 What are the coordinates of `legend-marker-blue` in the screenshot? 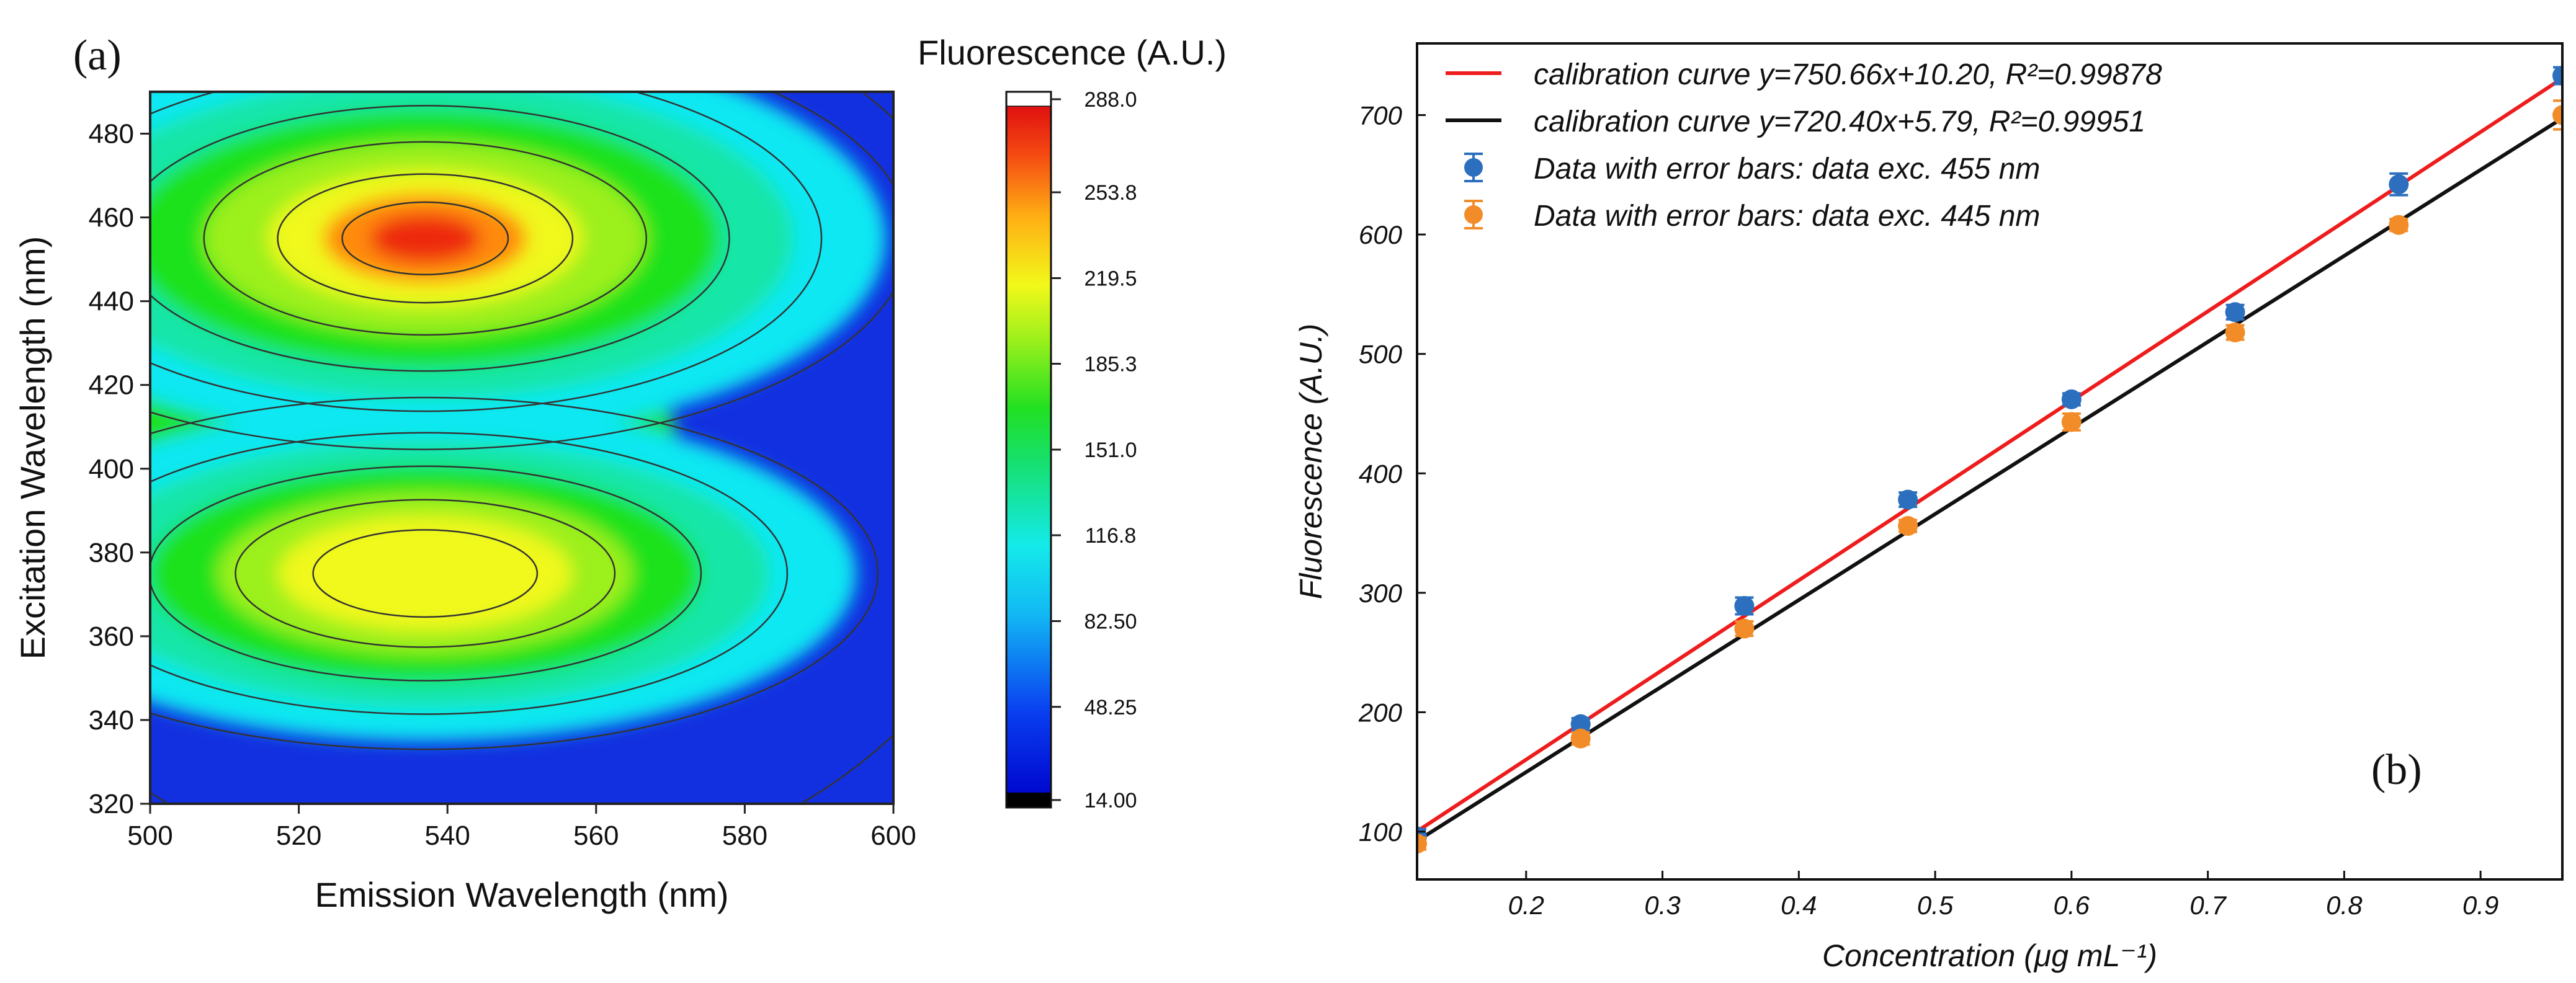 It's located at (1473, 168).